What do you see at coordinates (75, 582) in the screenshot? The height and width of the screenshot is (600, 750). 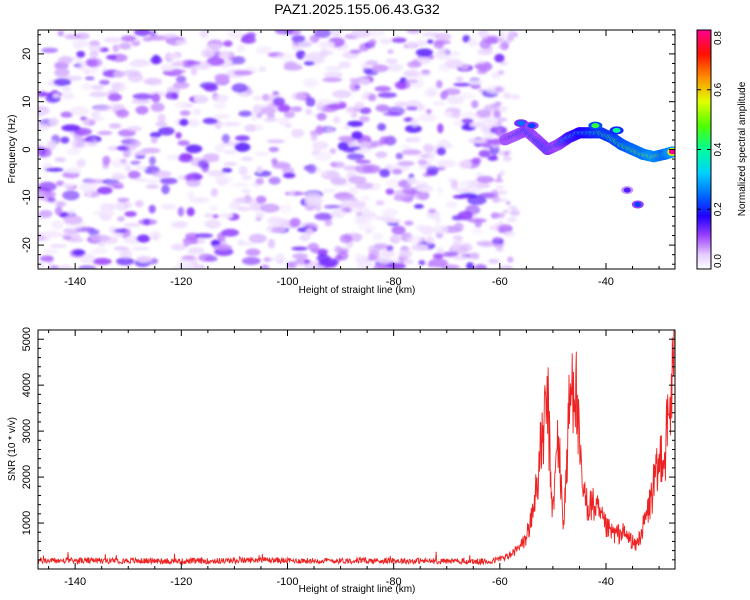 I see `x-tick-label: -140` at bounding box center [75, 582].